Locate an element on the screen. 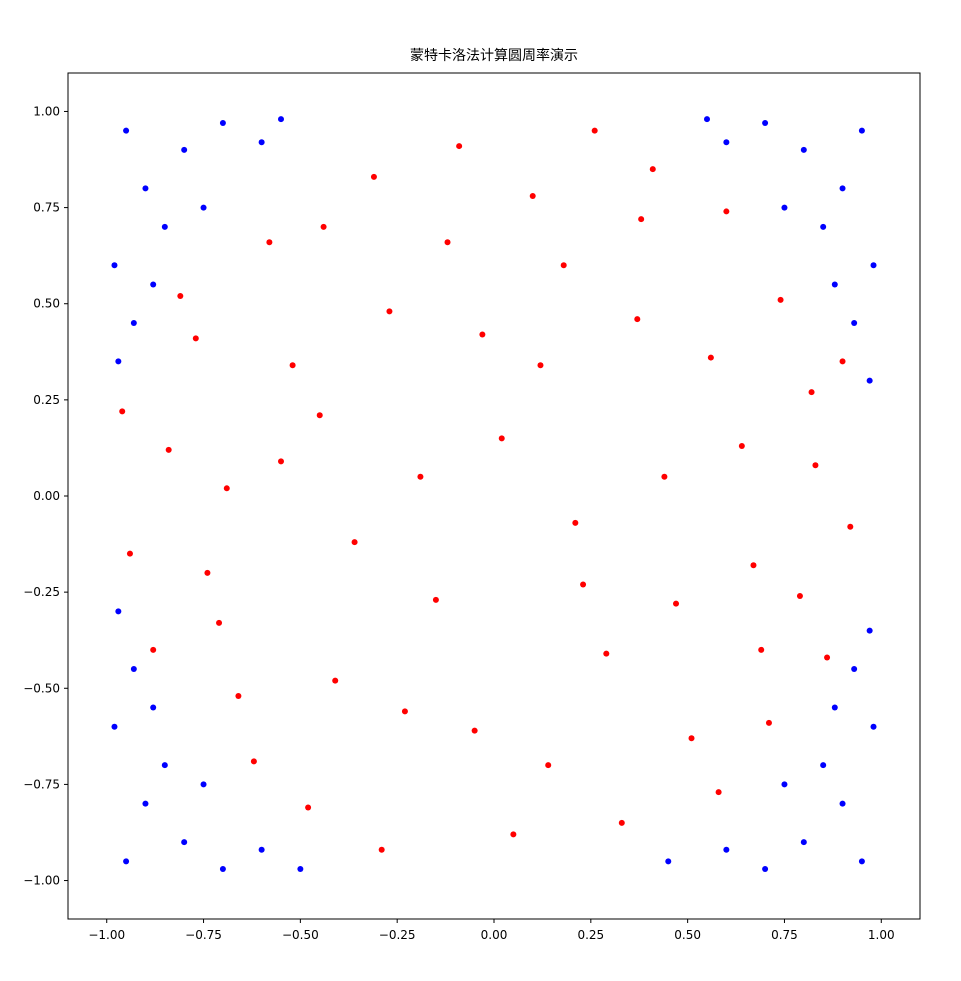 The width and height of the screenshot is (961, 981). y-tick-label: −0.75 is located at coordinates (41, 784).